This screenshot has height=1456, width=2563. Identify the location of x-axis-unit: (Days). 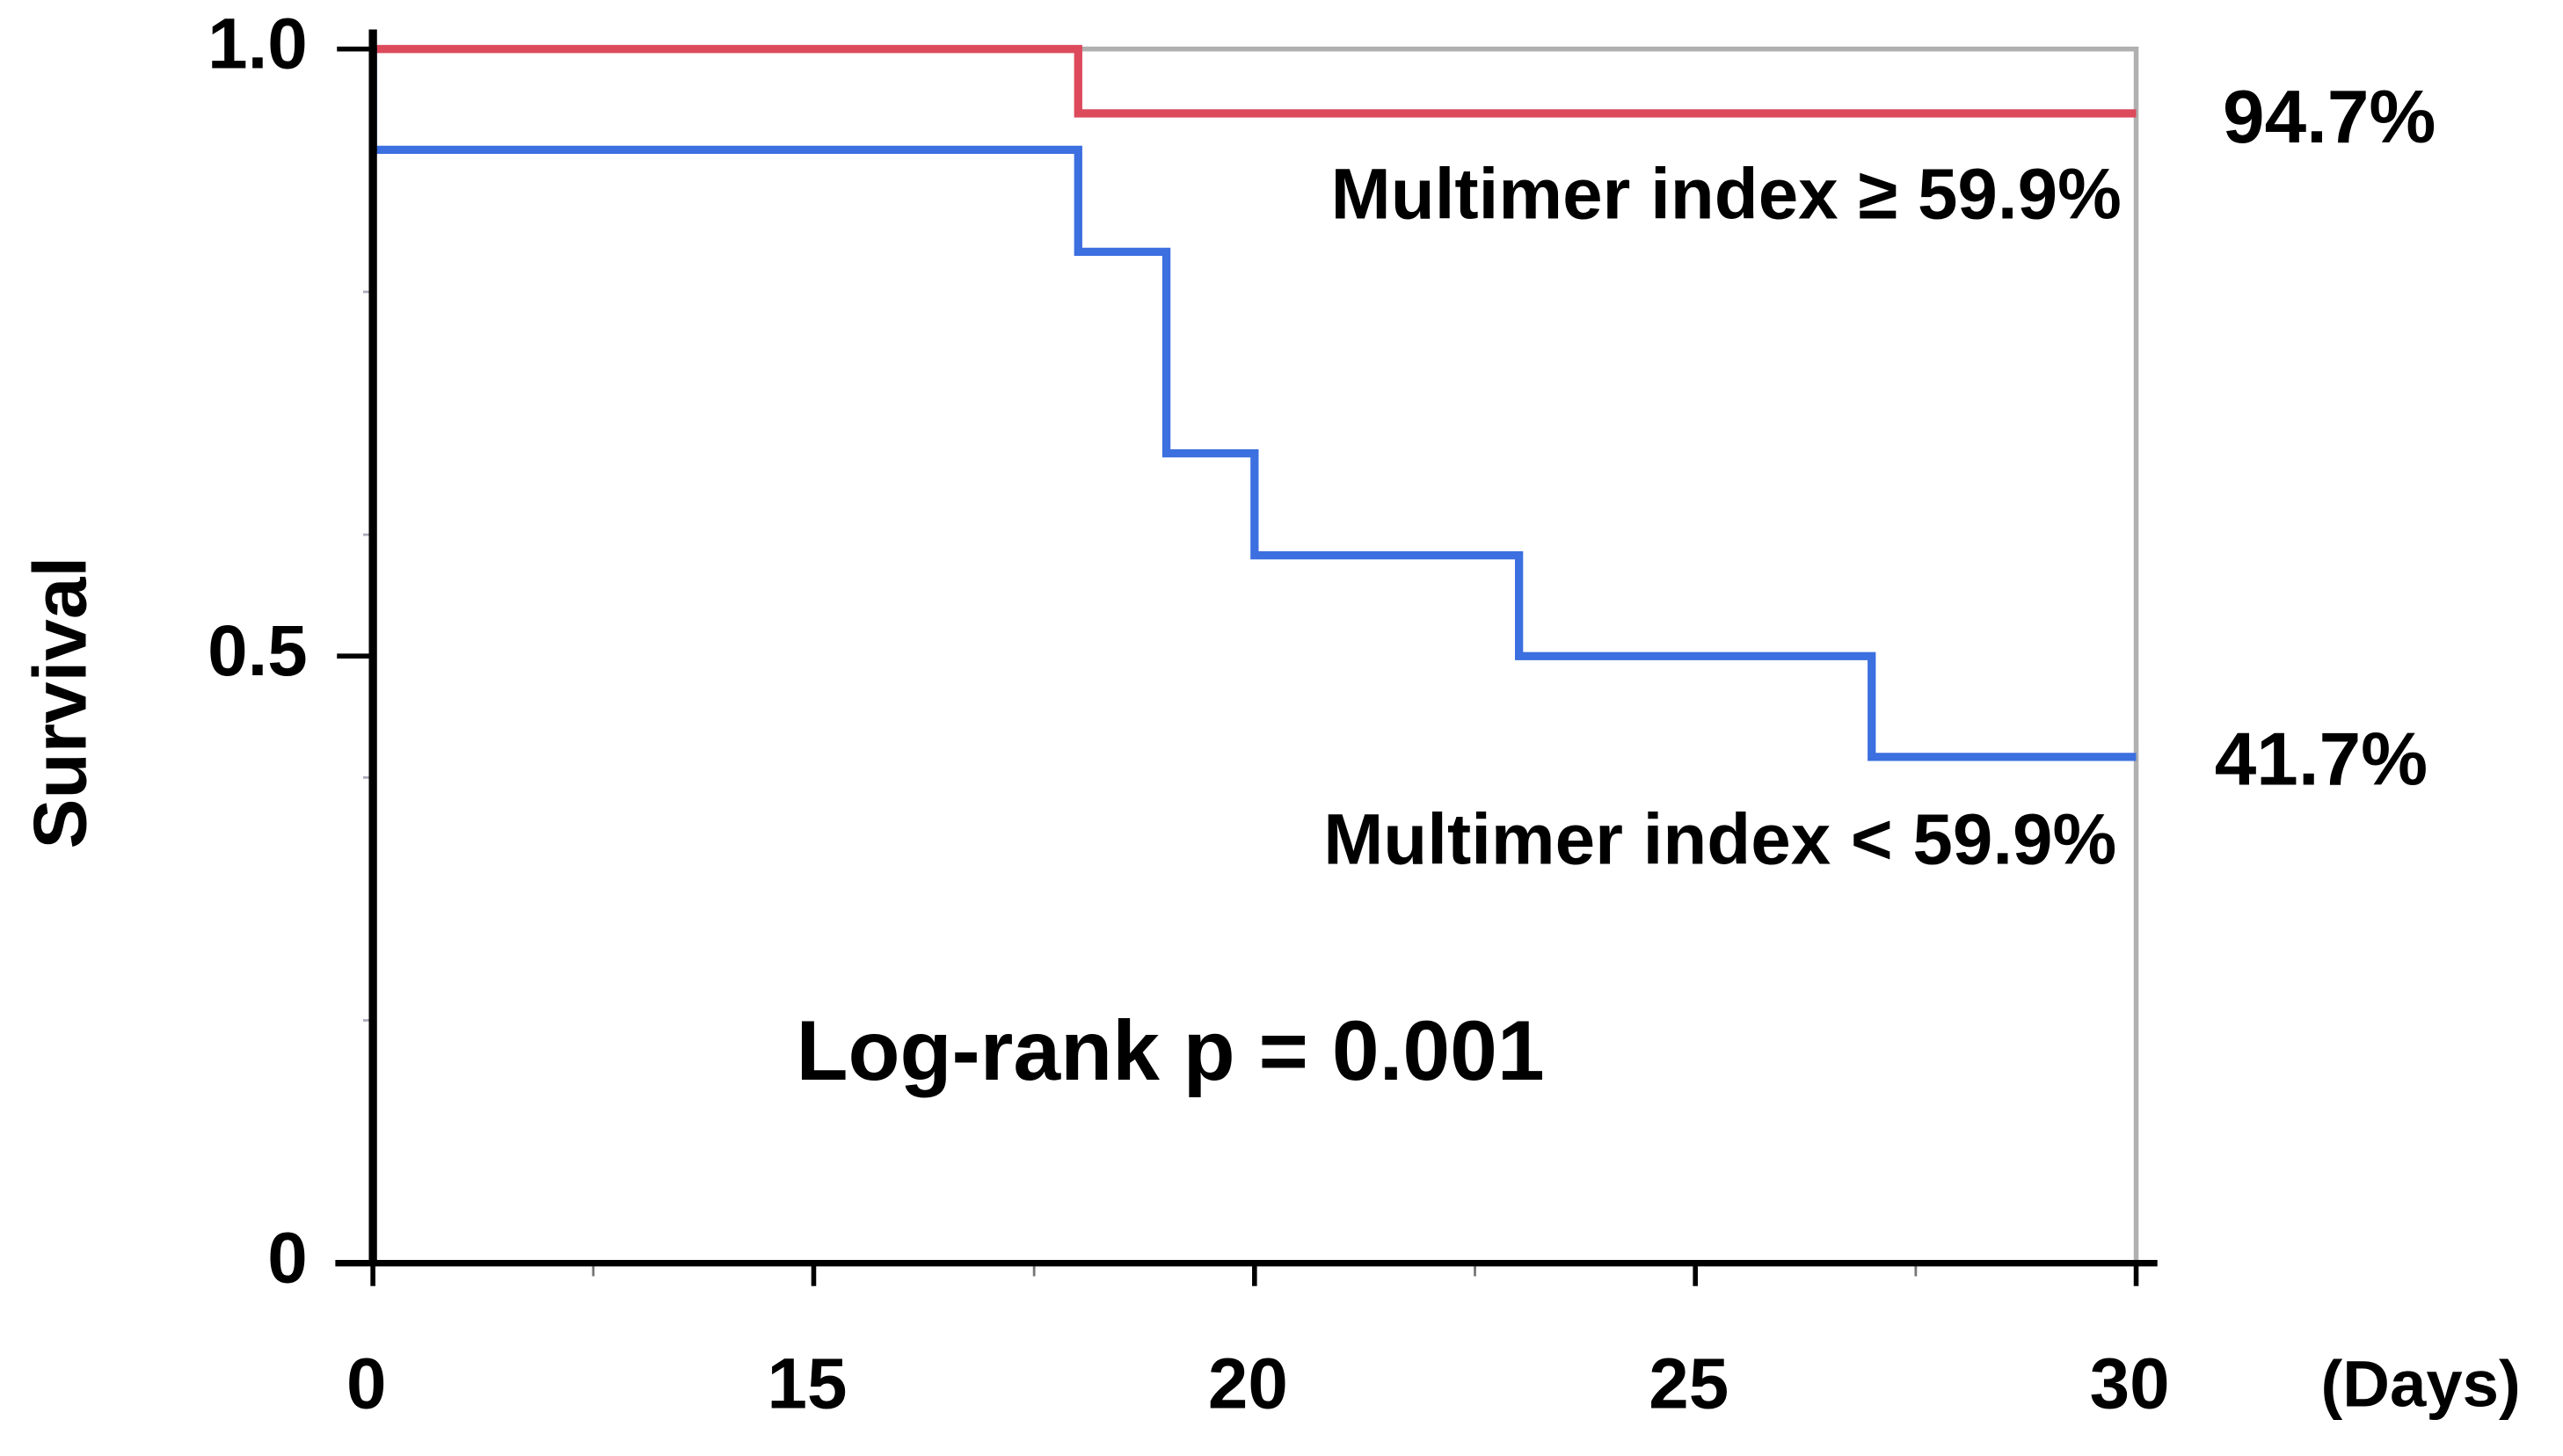
(2421, 1383).